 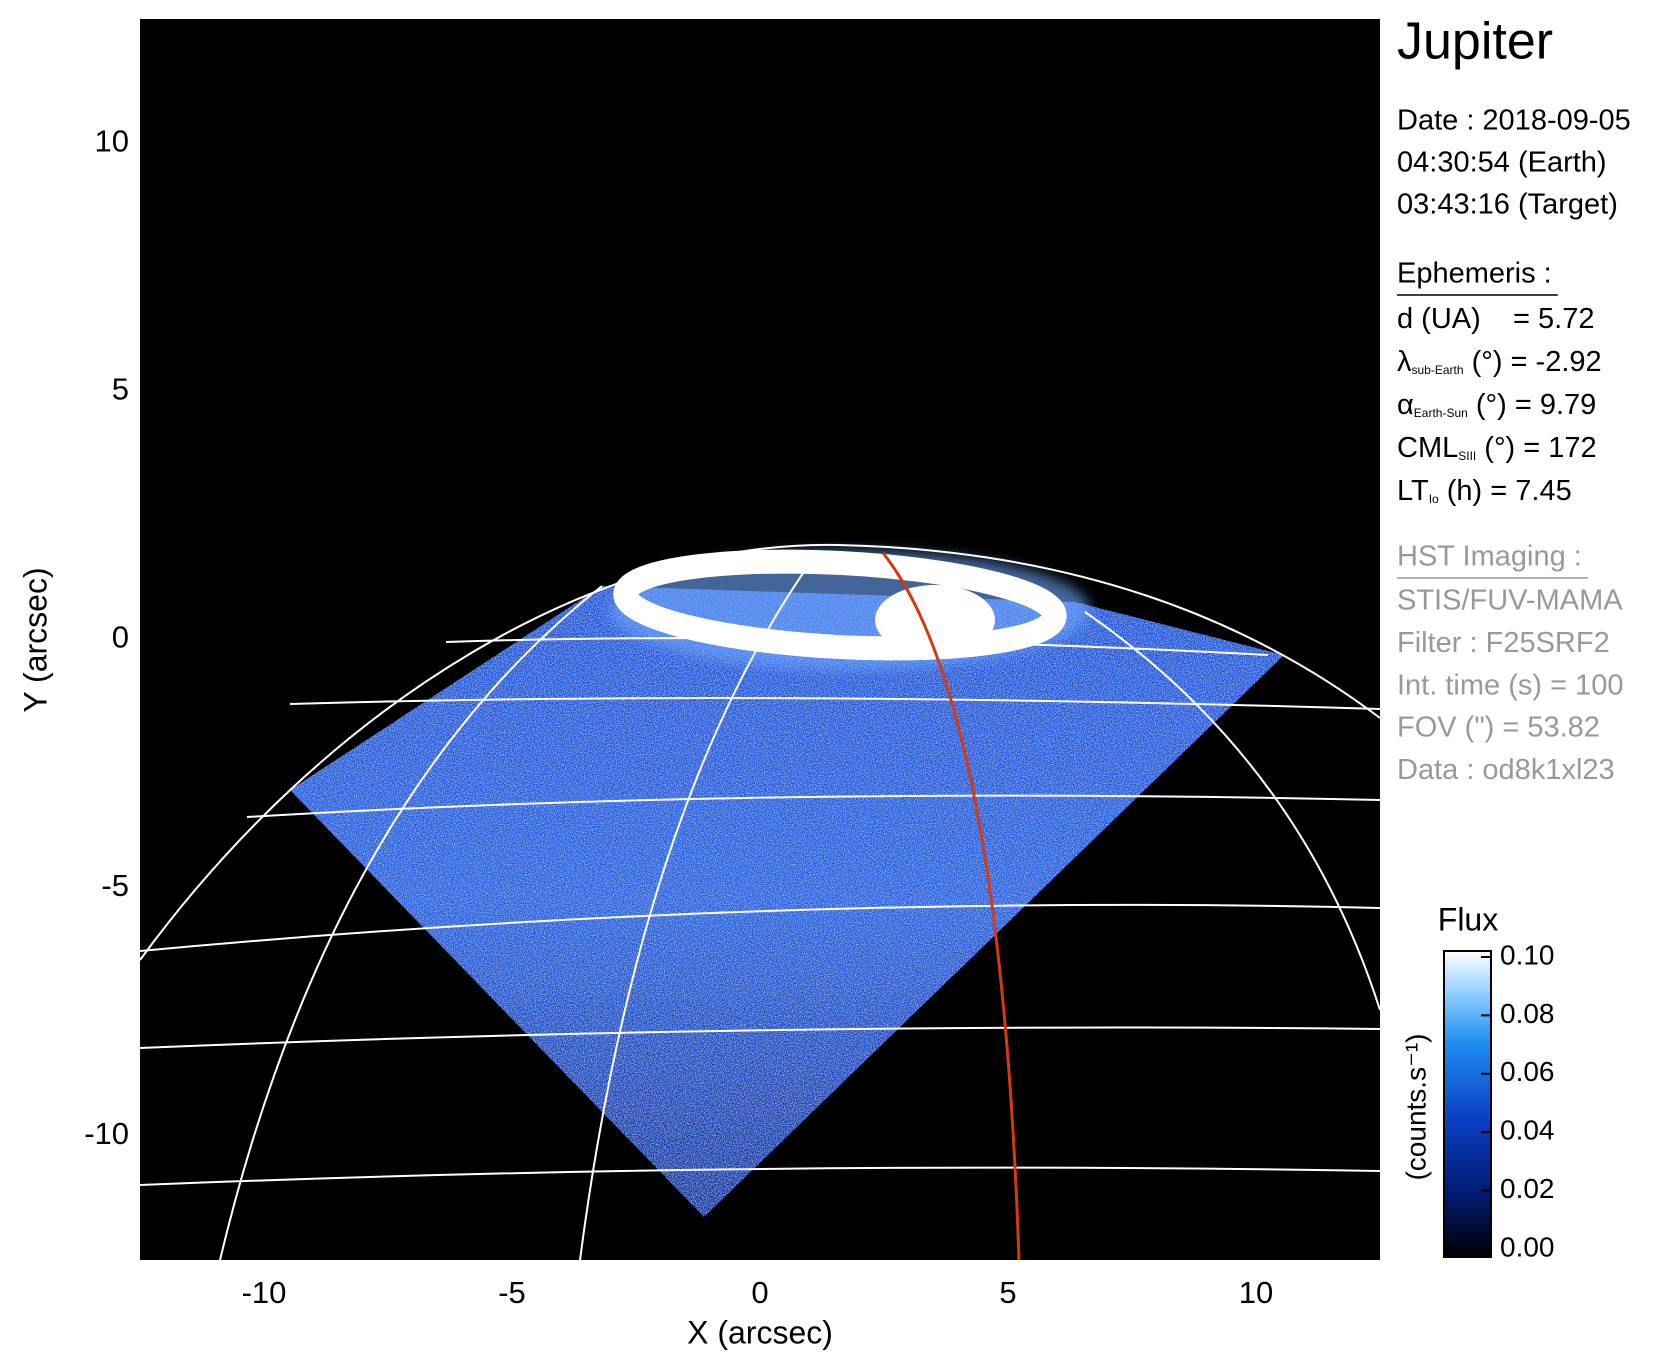 I want to click on section-title: HST Imaging :, so click(x=1489, y=557).